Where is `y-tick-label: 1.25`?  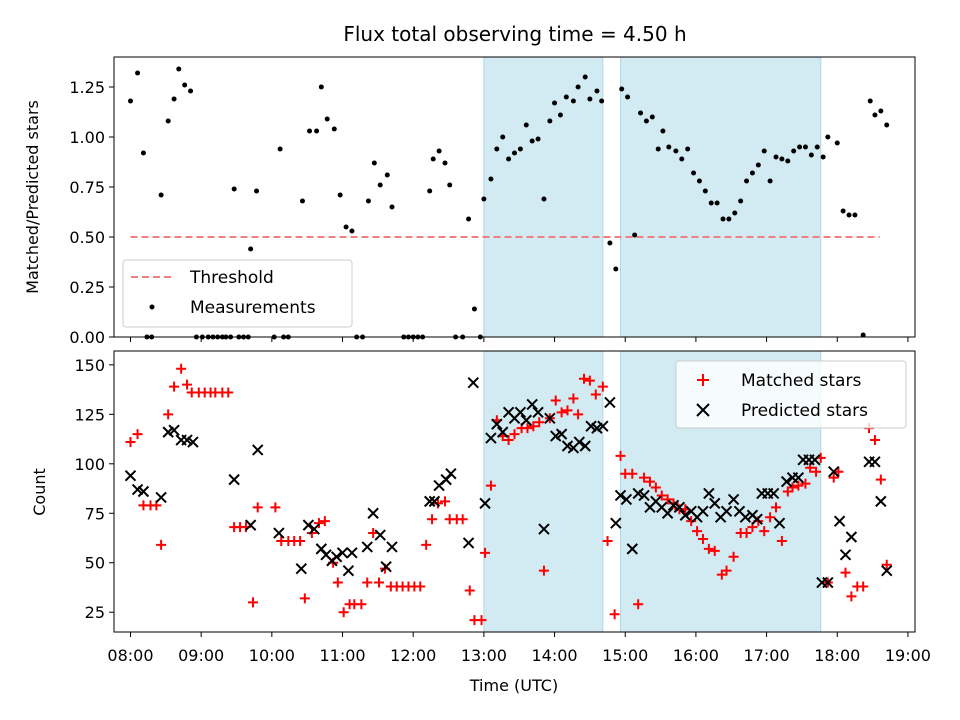
y-tick-label: 1.25 is located at coordinates (87, 87).